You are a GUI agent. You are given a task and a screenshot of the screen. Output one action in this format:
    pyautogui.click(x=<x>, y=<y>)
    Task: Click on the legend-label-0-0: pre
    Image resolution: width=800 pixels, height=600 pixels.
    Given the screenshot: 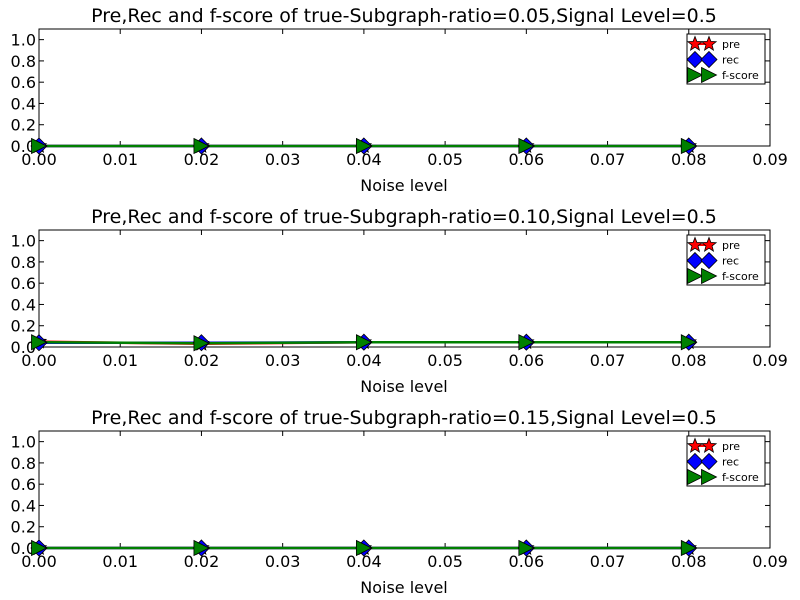 What is the action you would take?
    pyautogui.click(x=731, y=44)
    